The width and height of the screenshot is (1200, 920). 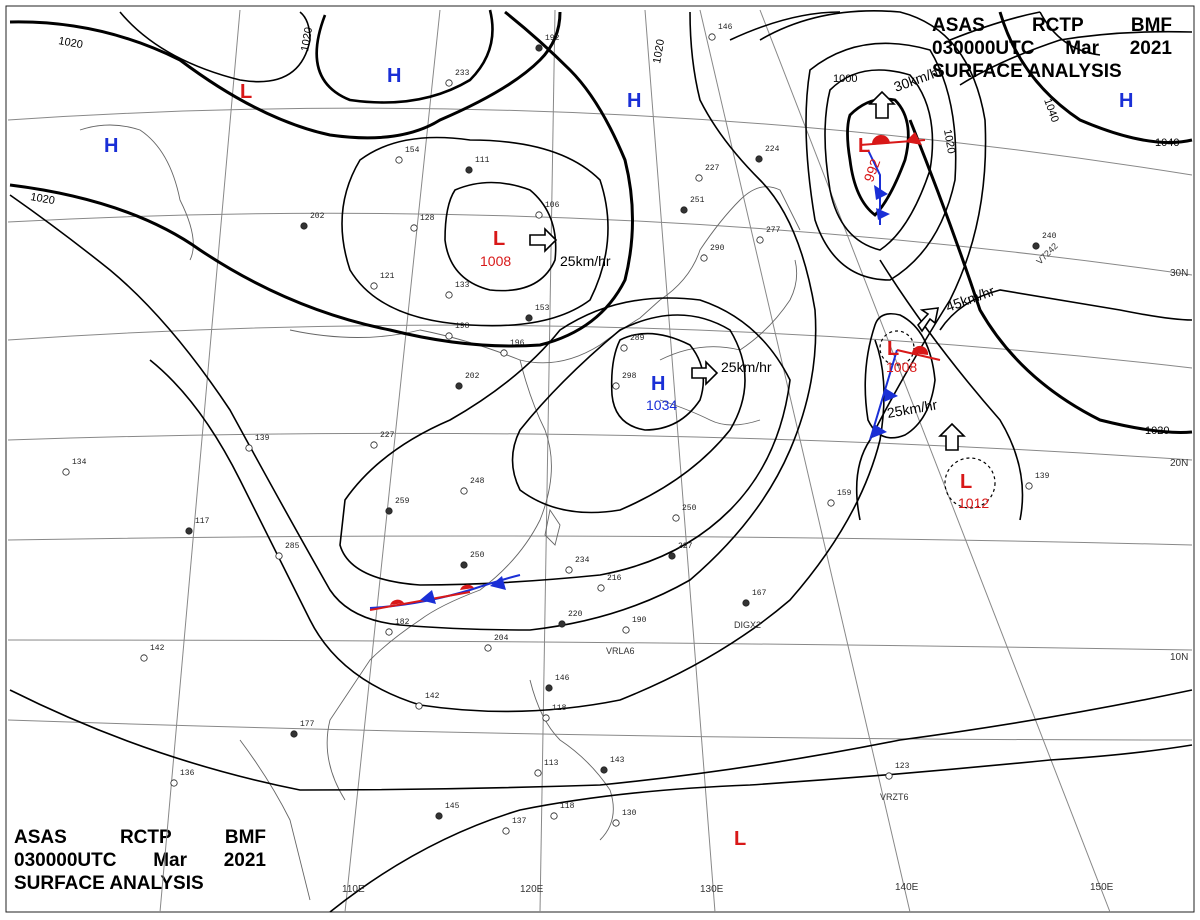 What do you see at coordinates (973, 503) in the screenshot?
I see `low-pressure-value: 1012` at bounding box center [973, 503].